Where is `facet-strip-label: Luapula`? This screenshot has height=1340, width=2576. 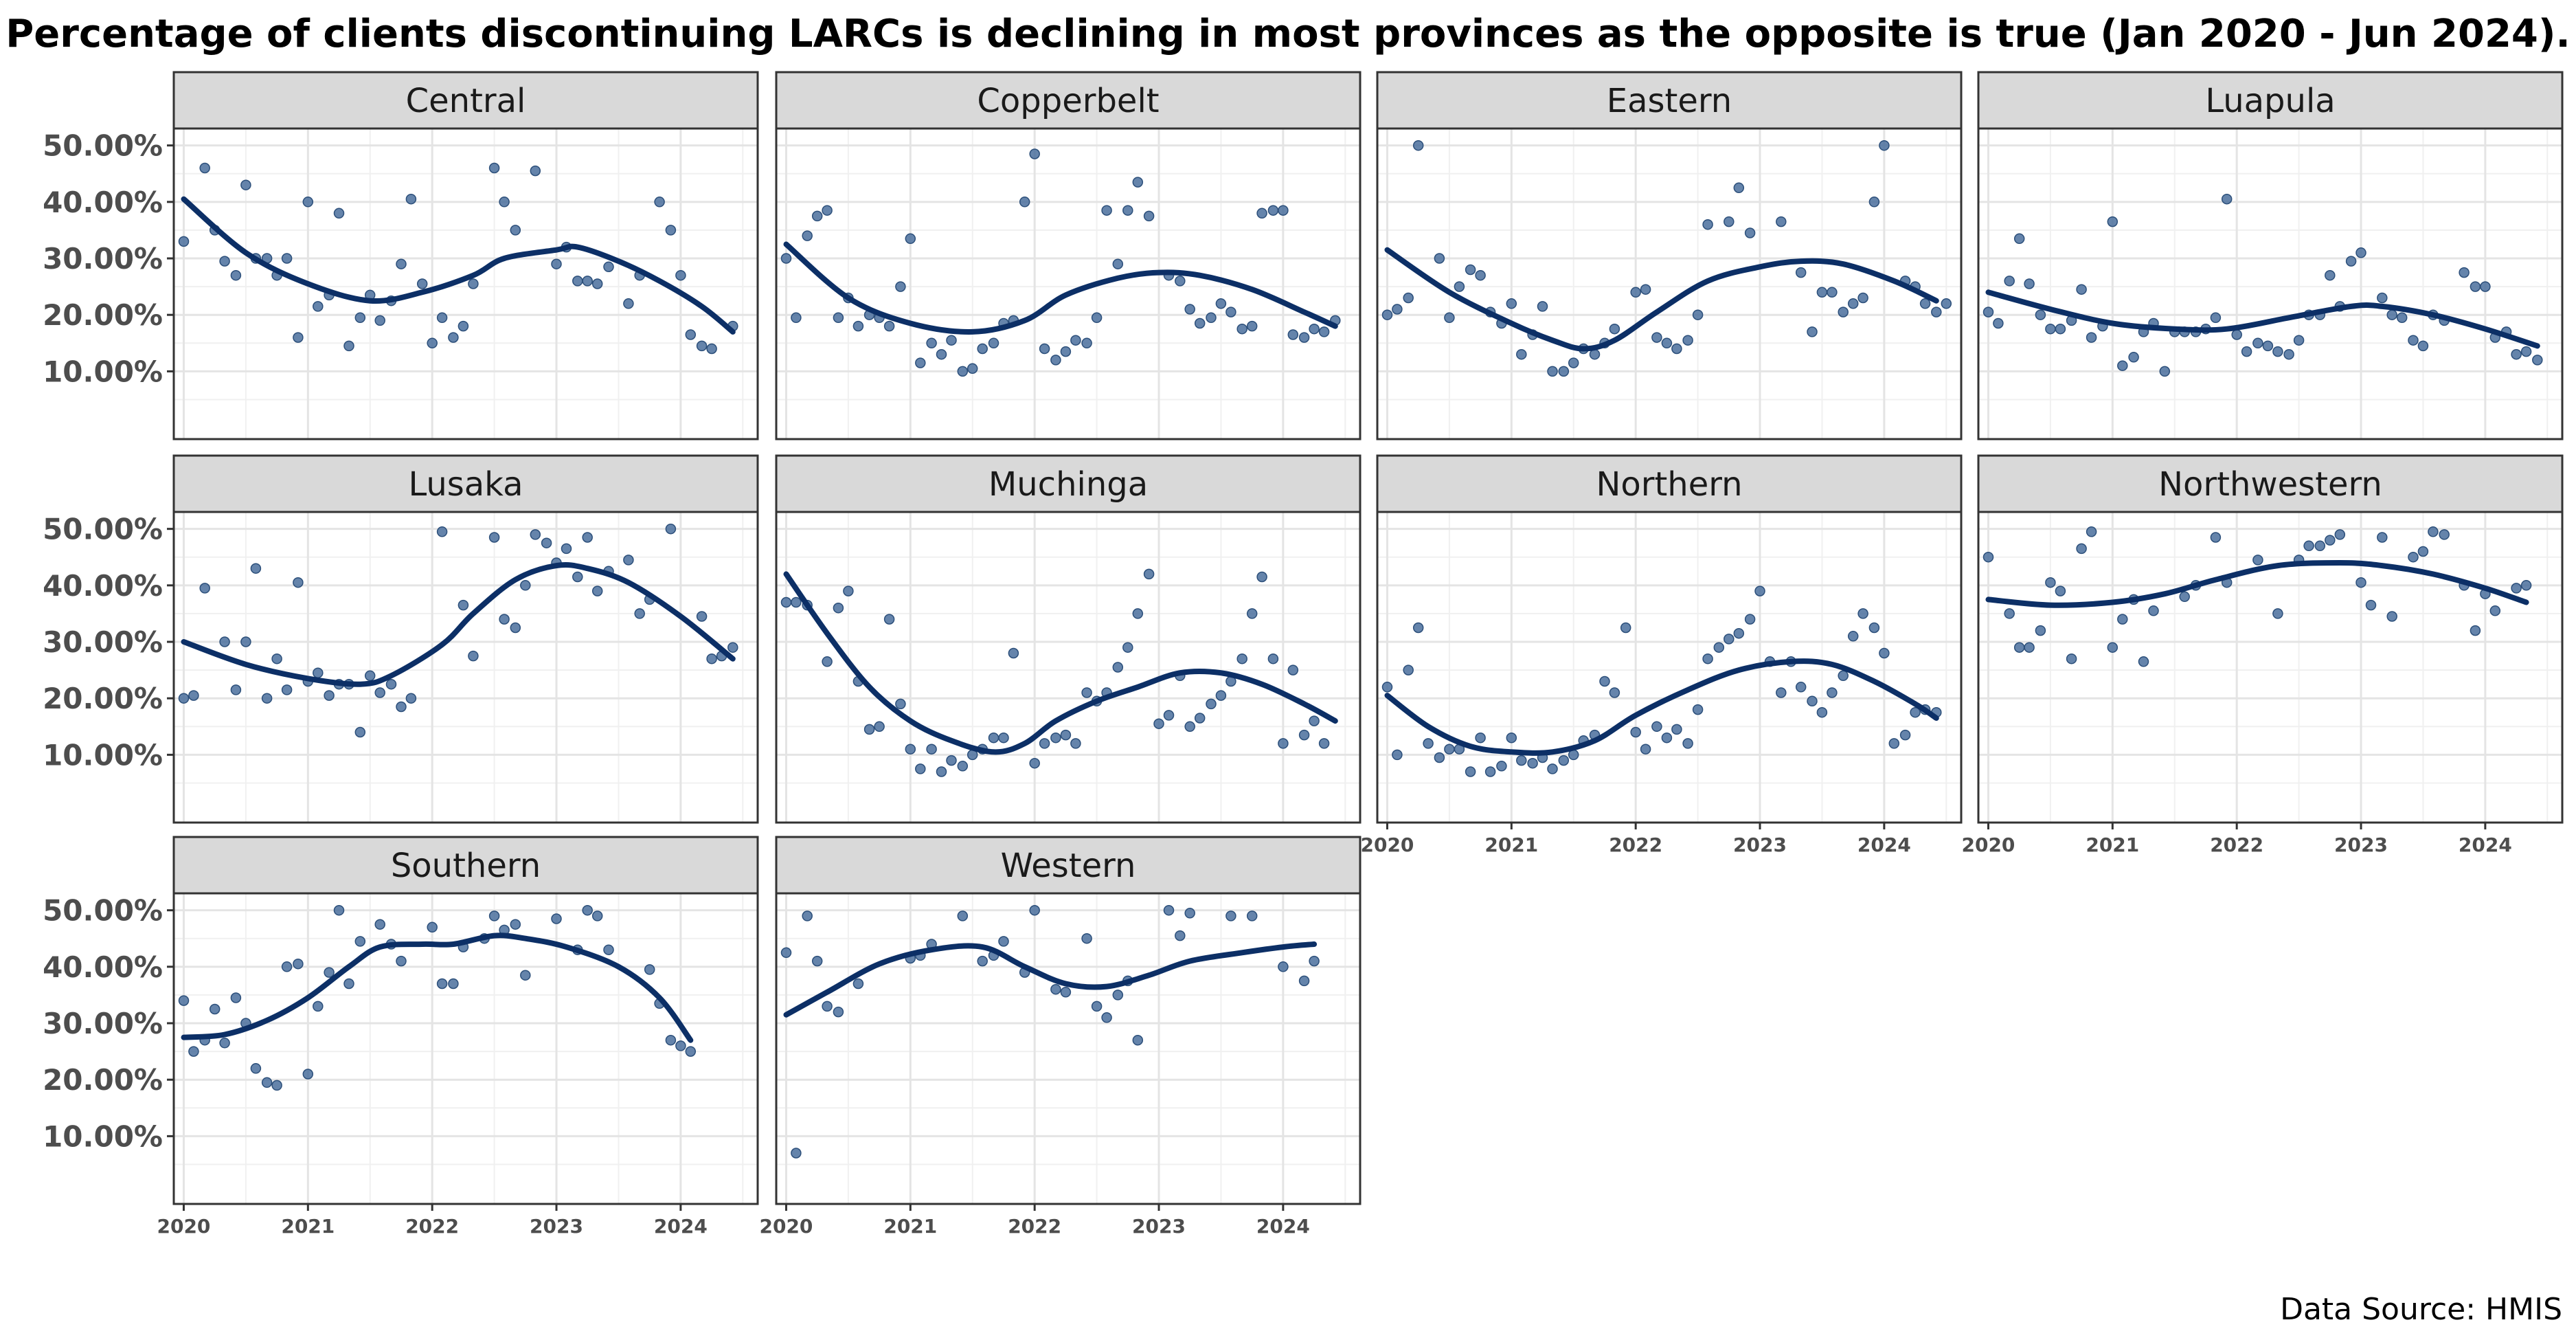 facet-strip-label: Luapula is located at coordinates (2270, 101).